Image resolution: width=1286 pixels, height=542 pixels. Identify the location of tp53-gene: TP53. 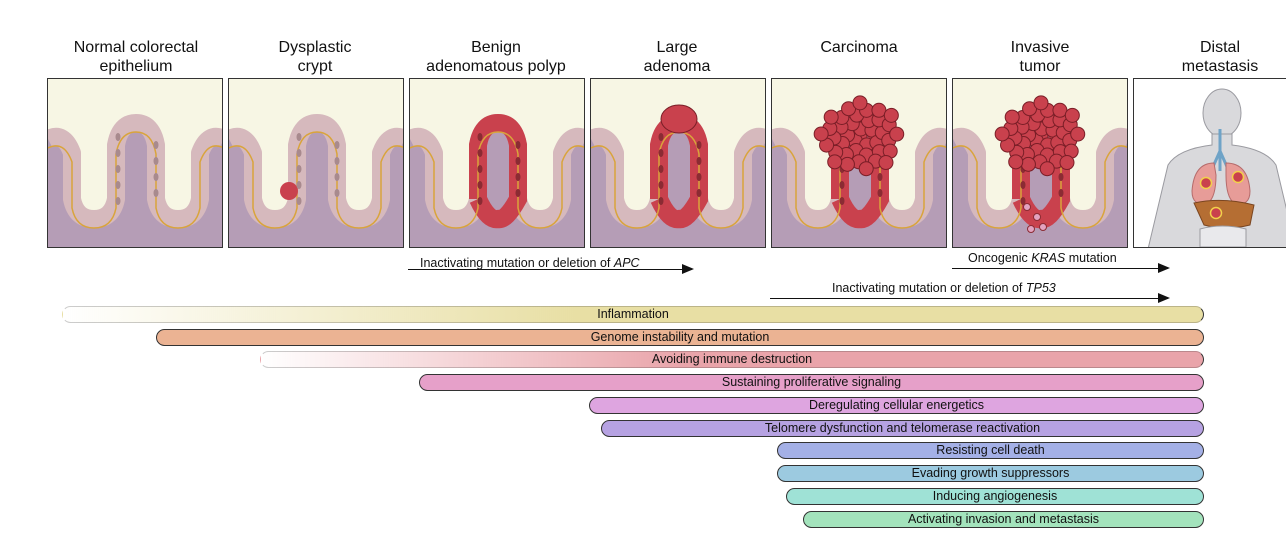
(1040, 288).